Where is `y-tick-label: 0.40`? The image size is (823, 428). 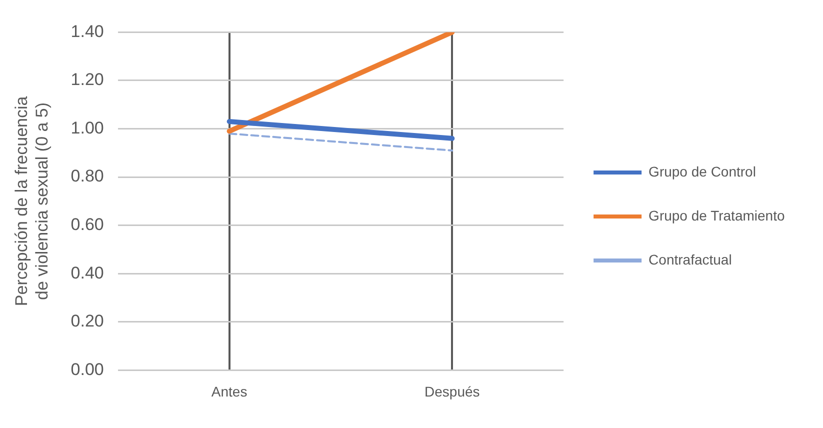 y-tick-label: 0.40 is located at coordinates (87, 272).